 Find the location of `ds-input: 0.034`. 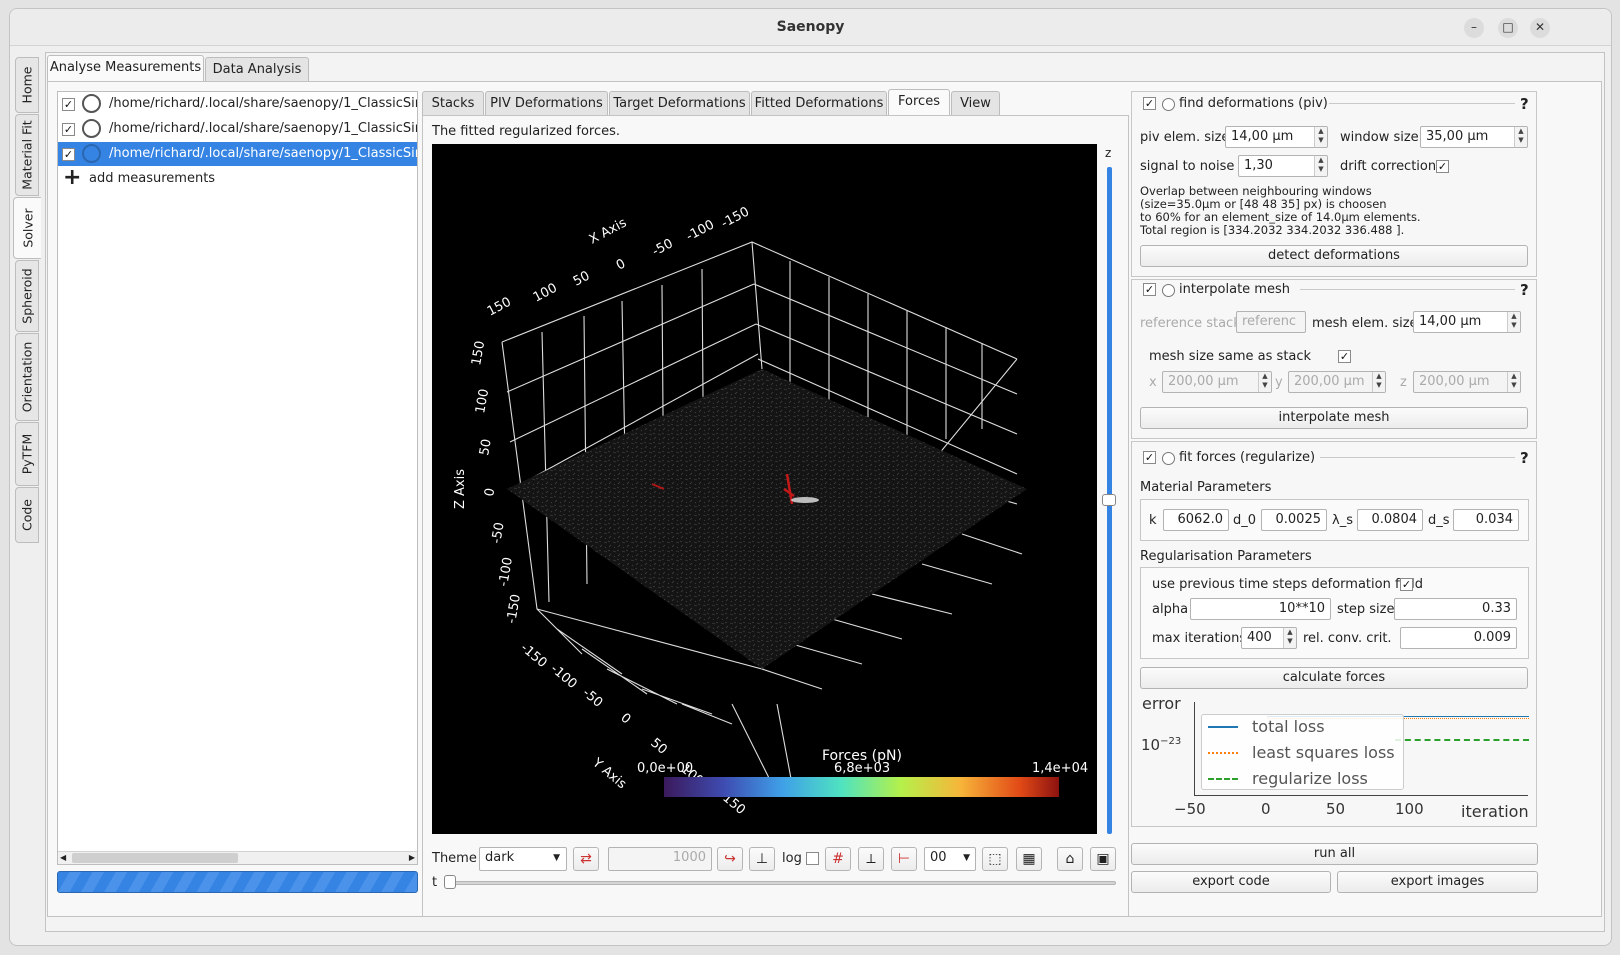

ds-input: 0.034 is located at coordinates (1486, 520).